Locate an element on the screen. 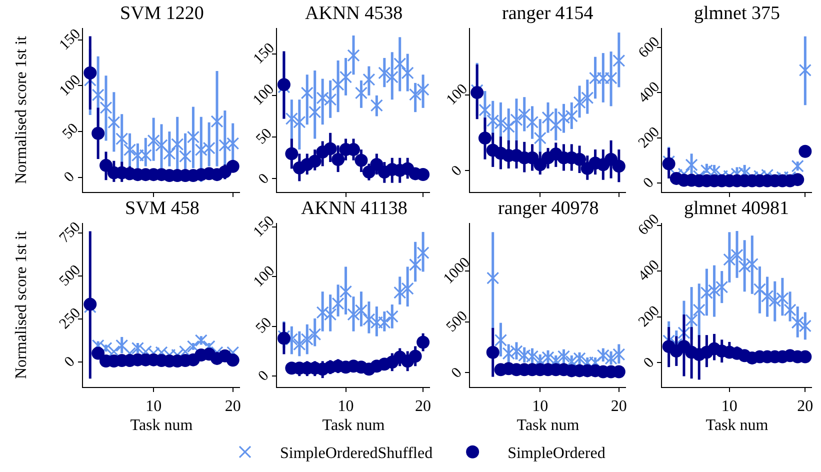  chart-title: SVM 1220 is located at coordinates (162, 13).